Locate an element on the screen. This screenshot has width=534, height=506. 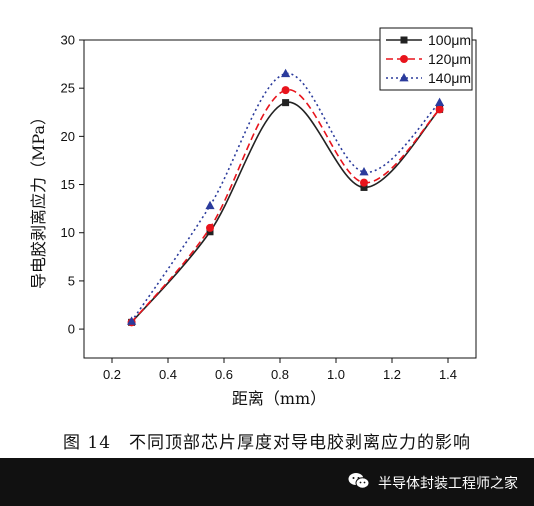
x-tick-label: 1.4 is located at coordinates (448, 374).